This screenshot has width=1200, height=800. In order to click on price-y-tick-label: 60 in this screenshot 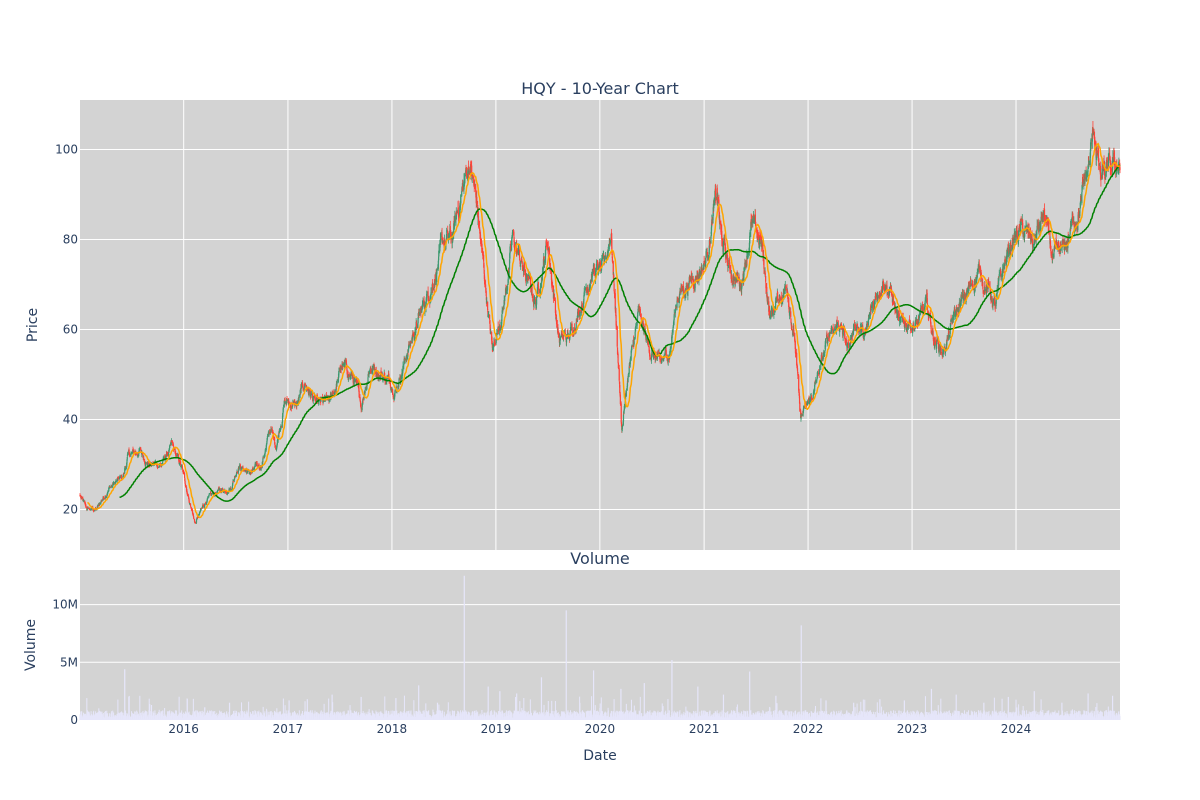, I will do `click(70, 330)`.